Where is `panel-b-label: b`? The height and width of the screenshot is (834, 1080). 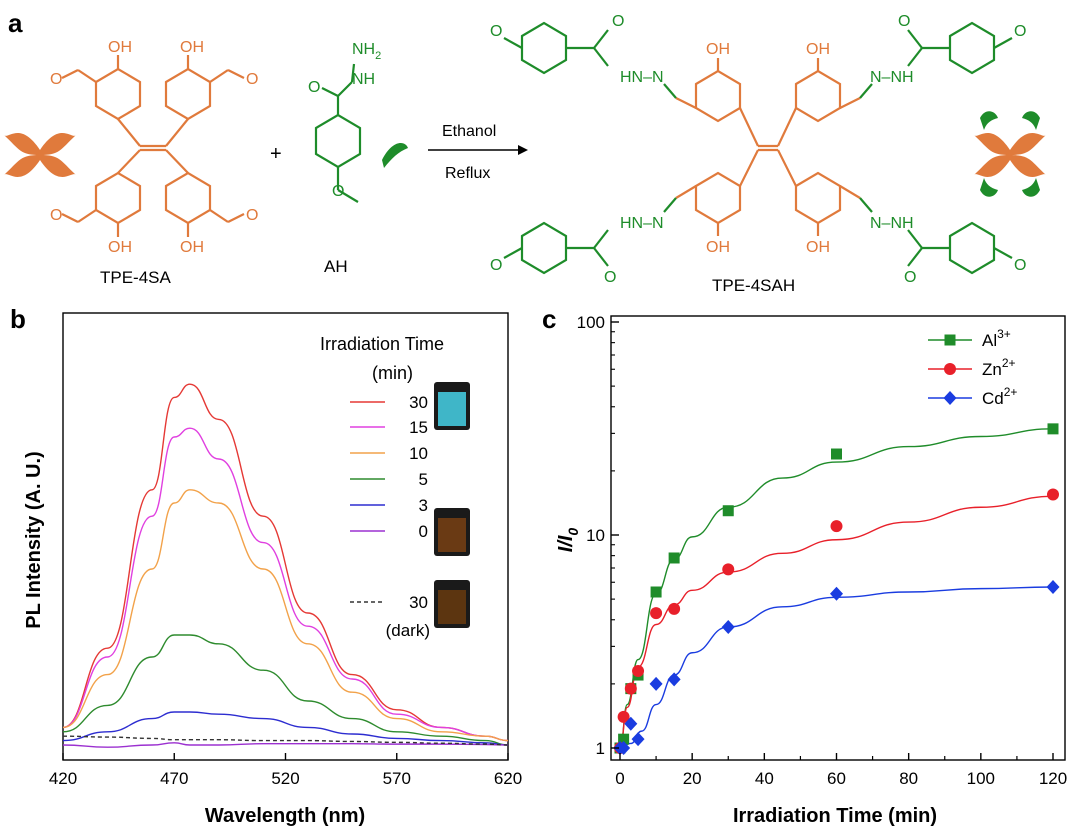 panel-b-label: b is located at coordinates (18, 319).